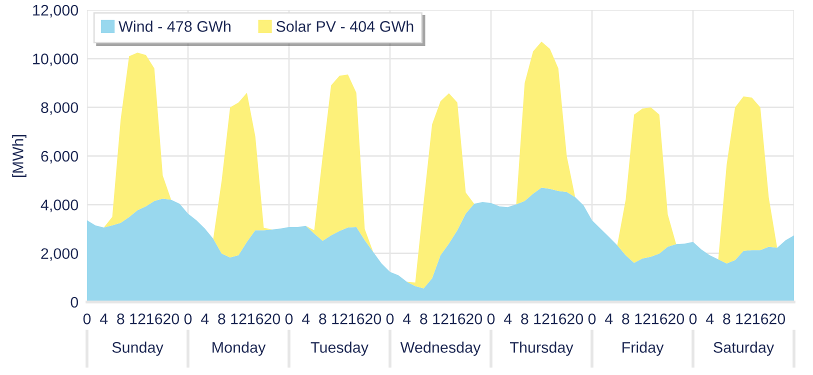  What do you see at coordinates (643, 349) in the screenshot?
I see `text: Friday` at bounding box center [643, 349].